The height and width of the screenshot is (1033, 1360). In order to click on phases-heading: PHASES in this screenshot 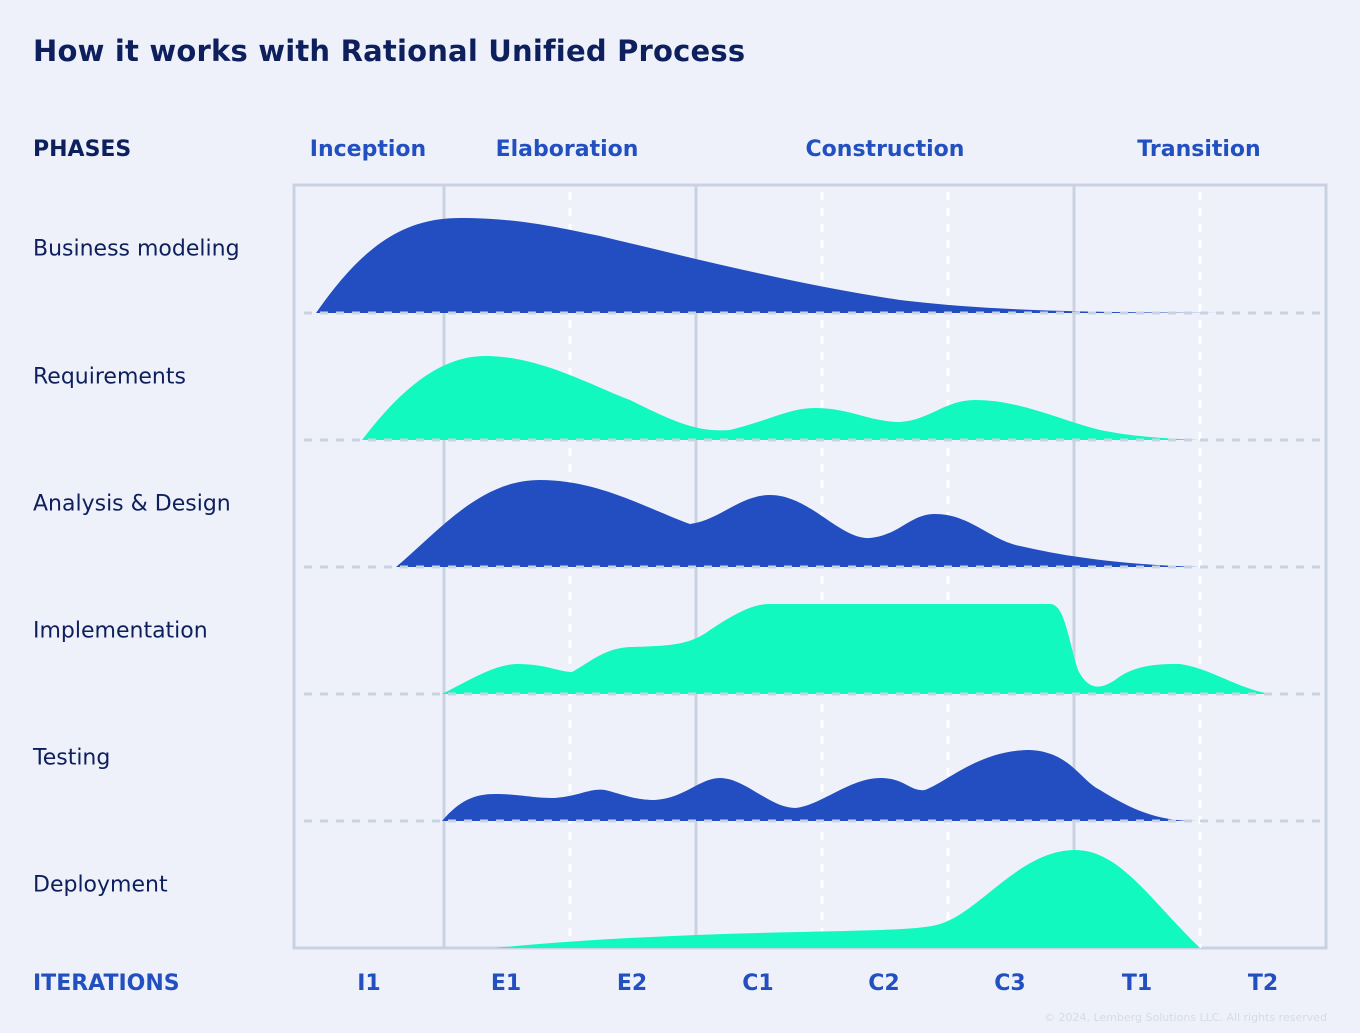, I will do `click(82, 149)`.